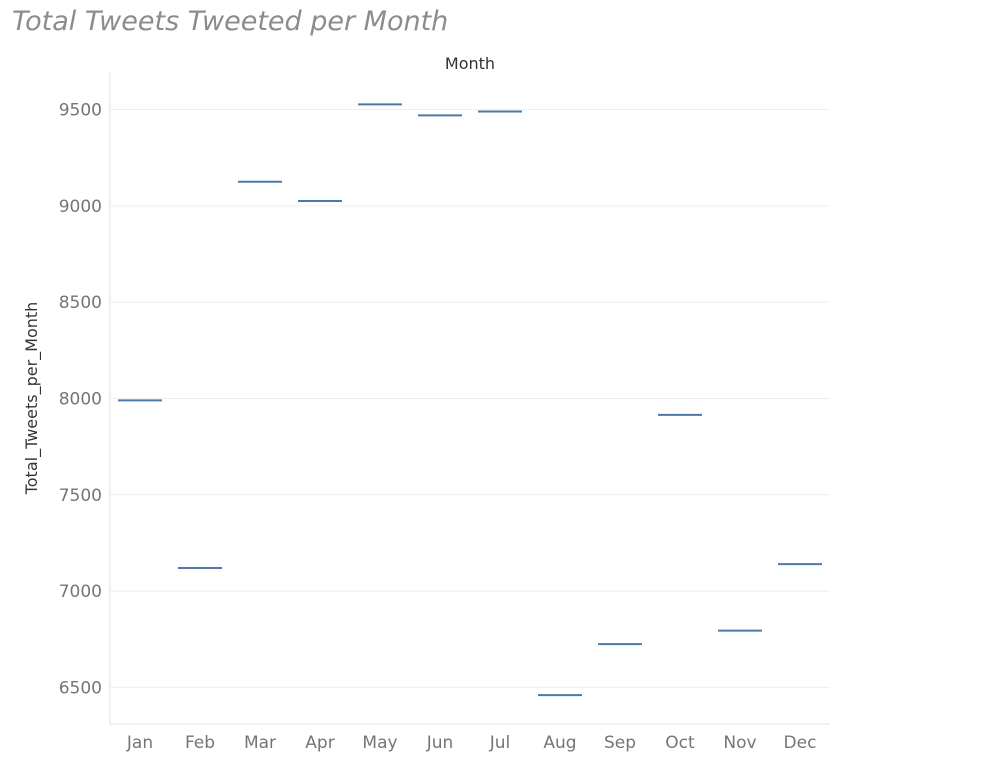  What do you see at coordinates (500, 743) in the screenshot?
I see `x-tick-label: Jul` at bounding box center [500, 743].